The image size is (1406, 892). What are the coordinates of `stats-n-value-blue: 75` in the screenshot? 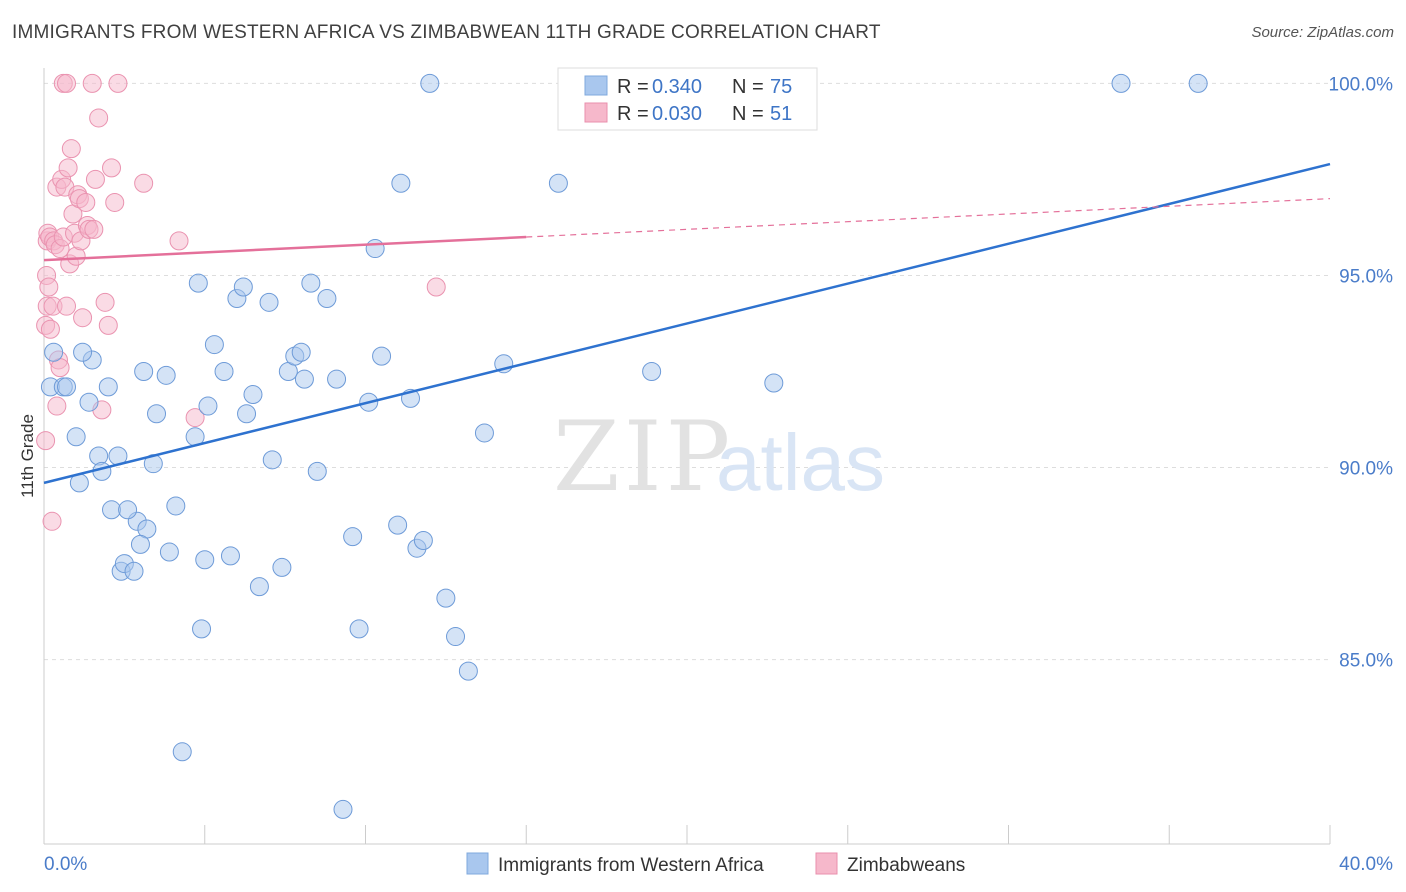 It's located at (781, 87).